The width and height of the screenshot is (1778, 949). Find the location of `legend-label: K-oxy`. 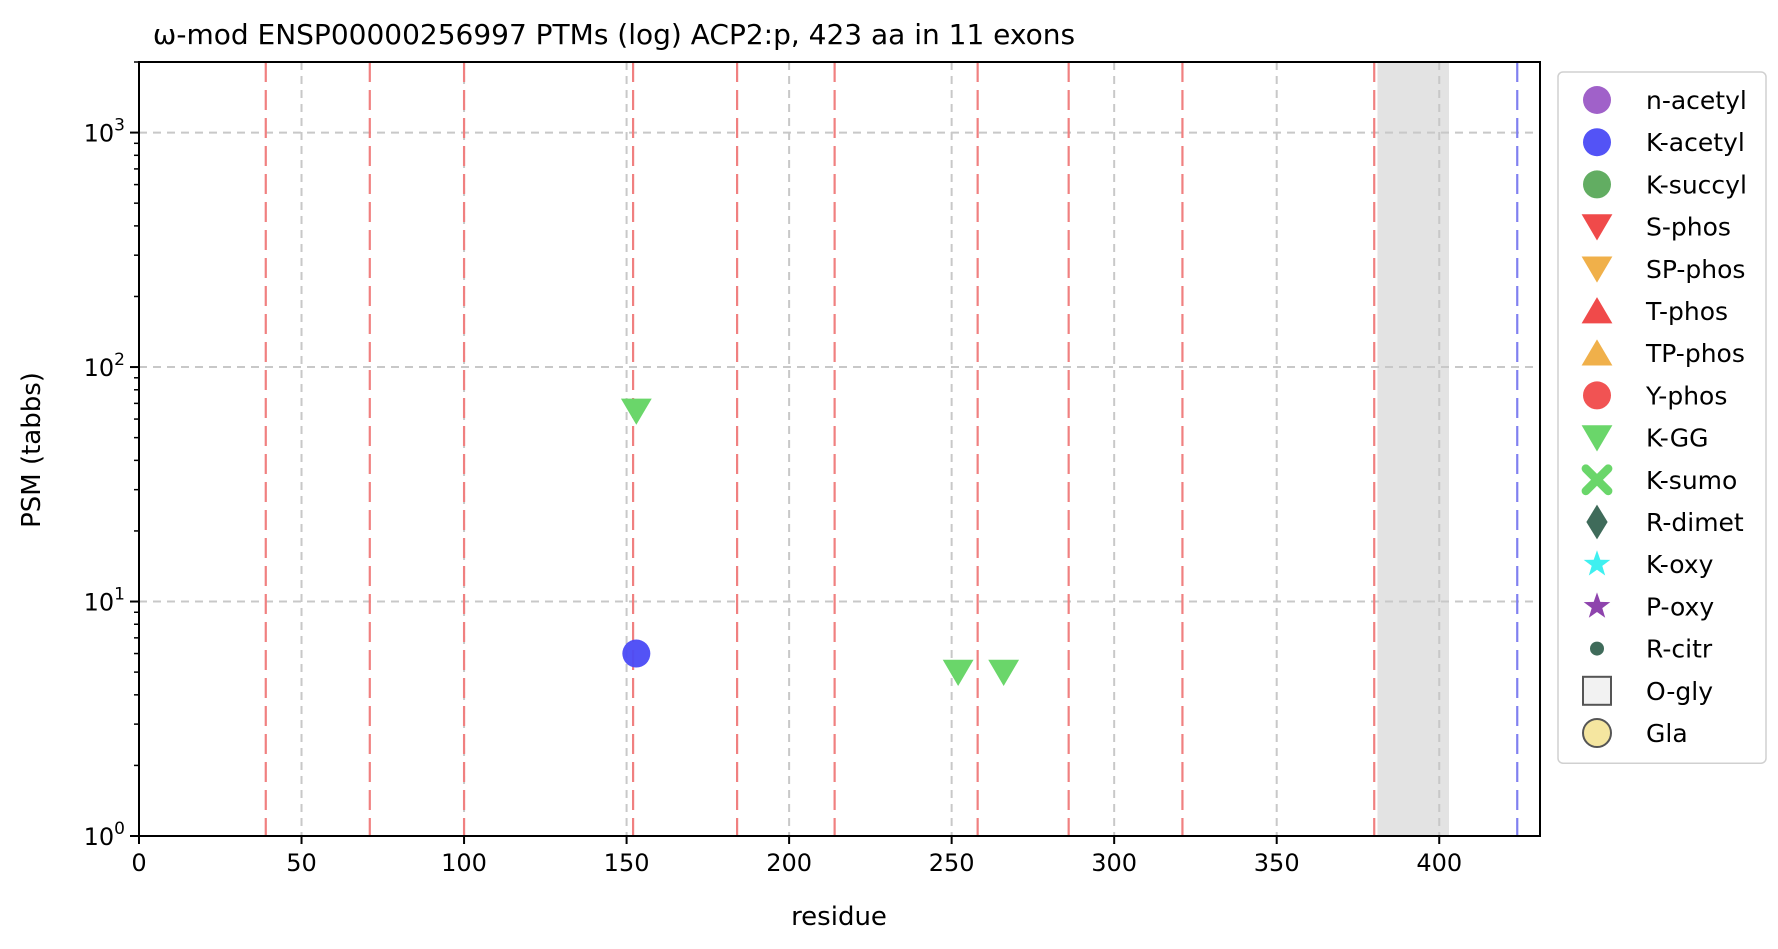

legend-label: K-oxy is located at coordinates (1680, 564).